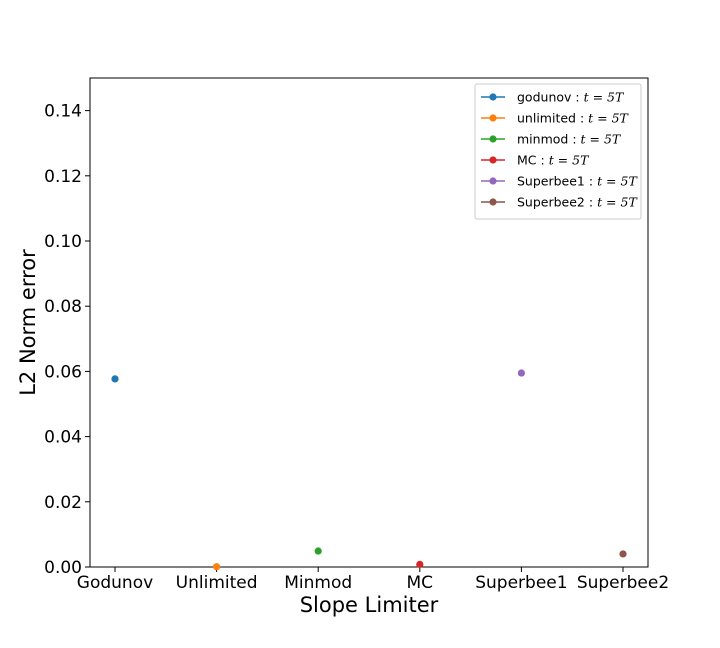 Image resolution: width=720 pixels, height=648 pixels. Describe the element at coordinates (569, 139) in the screenshot. I see `legend-label: minmod : t = 5T` at that location.